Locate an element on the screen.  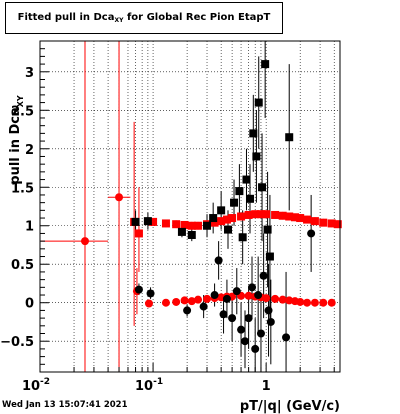
chart-title-tail: for Global Rec Pion EtapT is located at coordinates (197, 17).